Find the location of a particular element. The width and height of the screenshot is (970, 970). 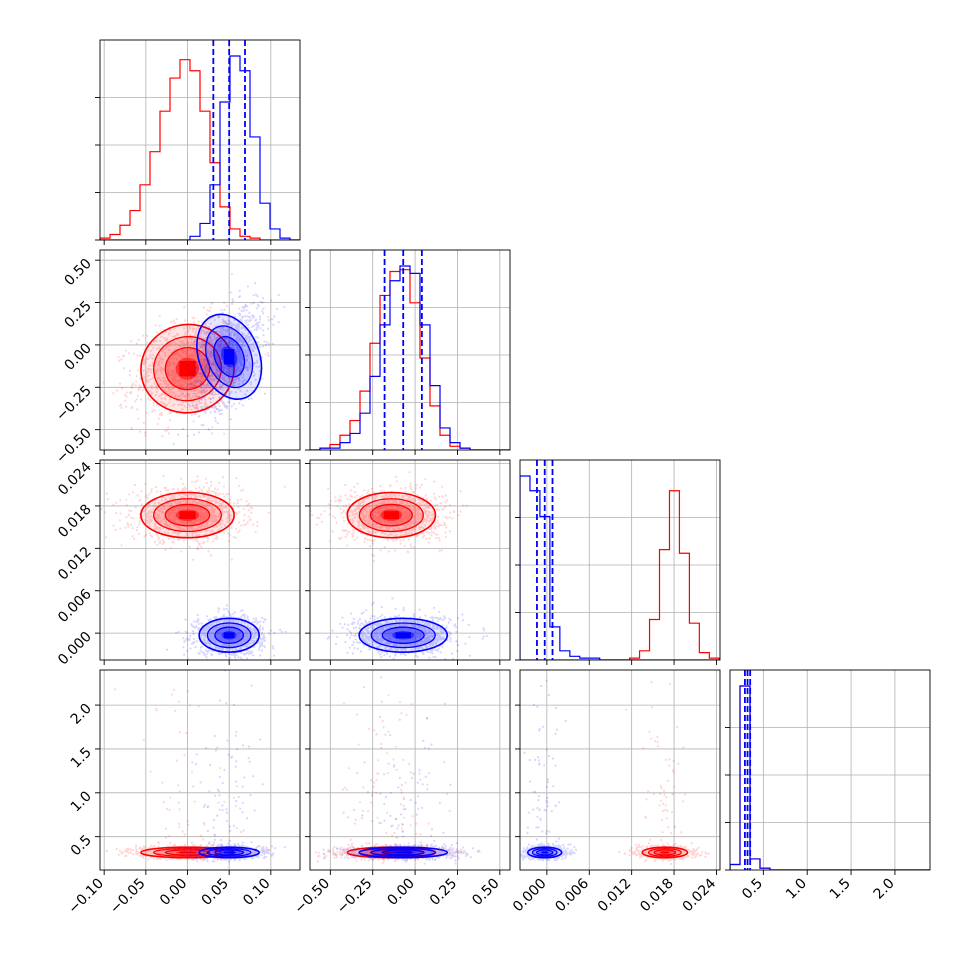

y-tick-label: −0.50 is located at coordinates (74, 446).